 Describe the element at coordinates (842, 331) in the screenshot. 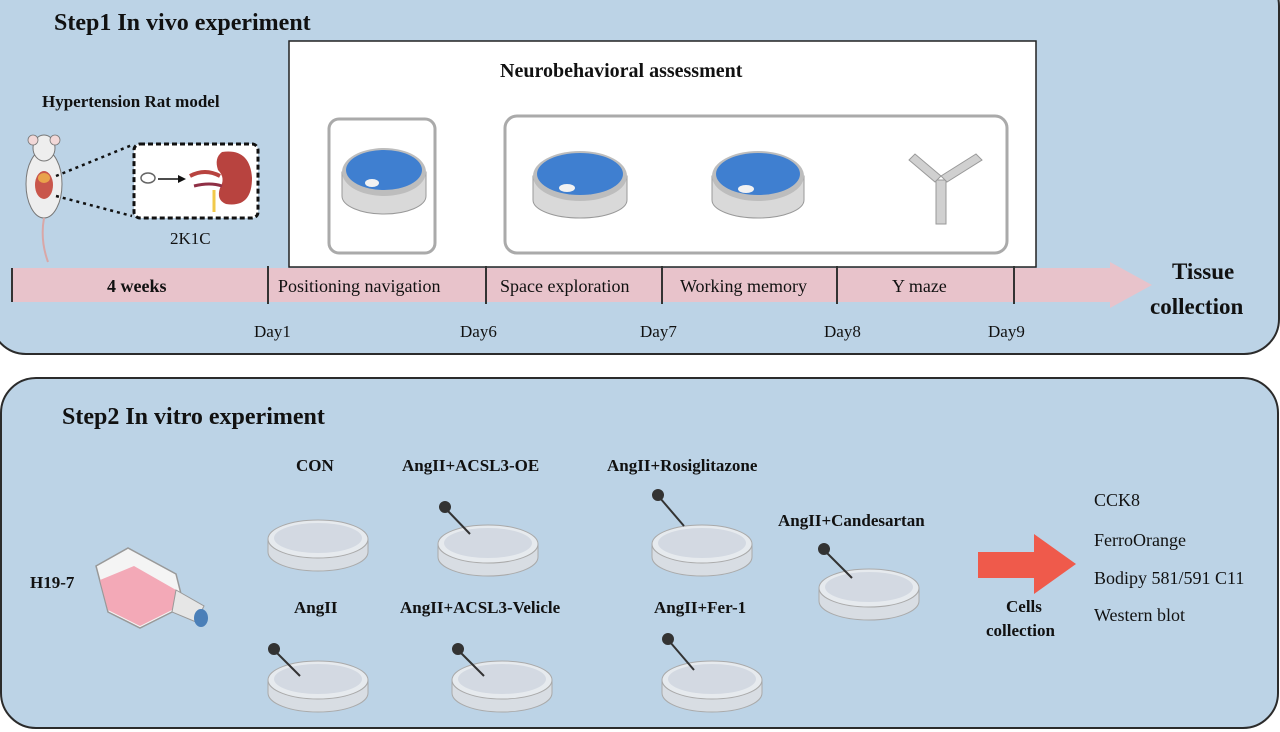

I see `day-label: Day8` at that location.